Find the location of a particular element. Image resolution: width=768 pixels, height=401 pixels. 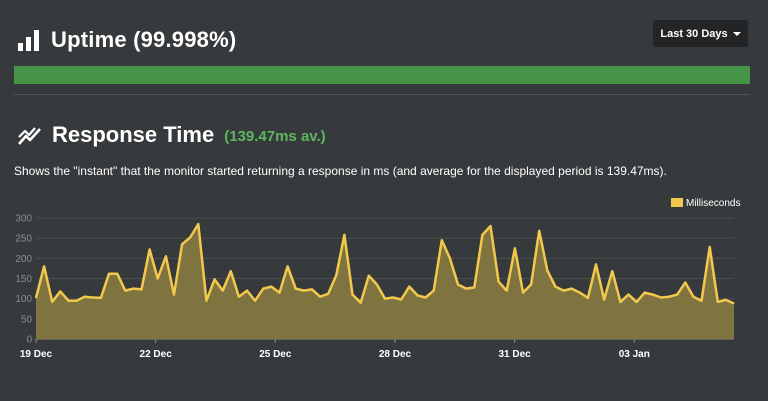

line-chart-icon is located at coordinates (29, 136).